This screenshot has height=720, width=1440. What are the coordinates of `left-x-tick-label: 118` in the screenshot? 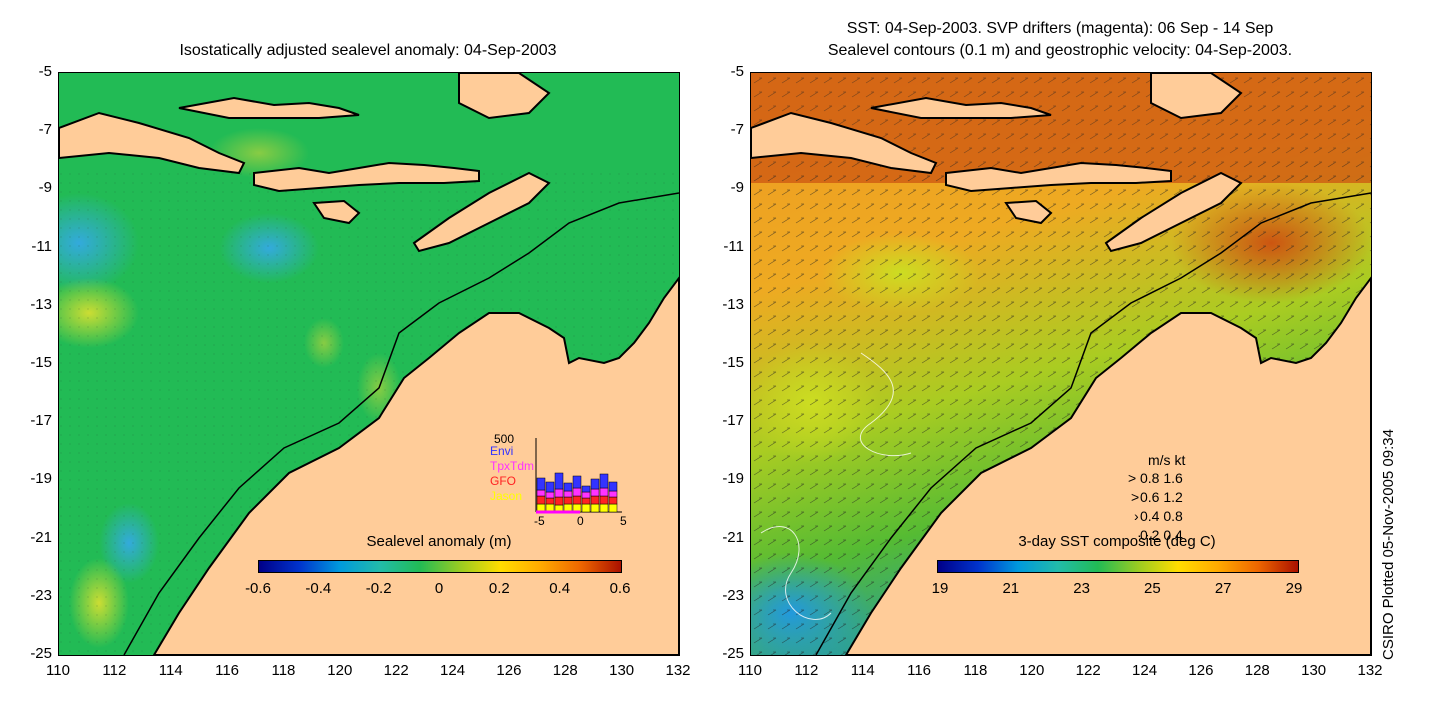 It's located at (283, 670).